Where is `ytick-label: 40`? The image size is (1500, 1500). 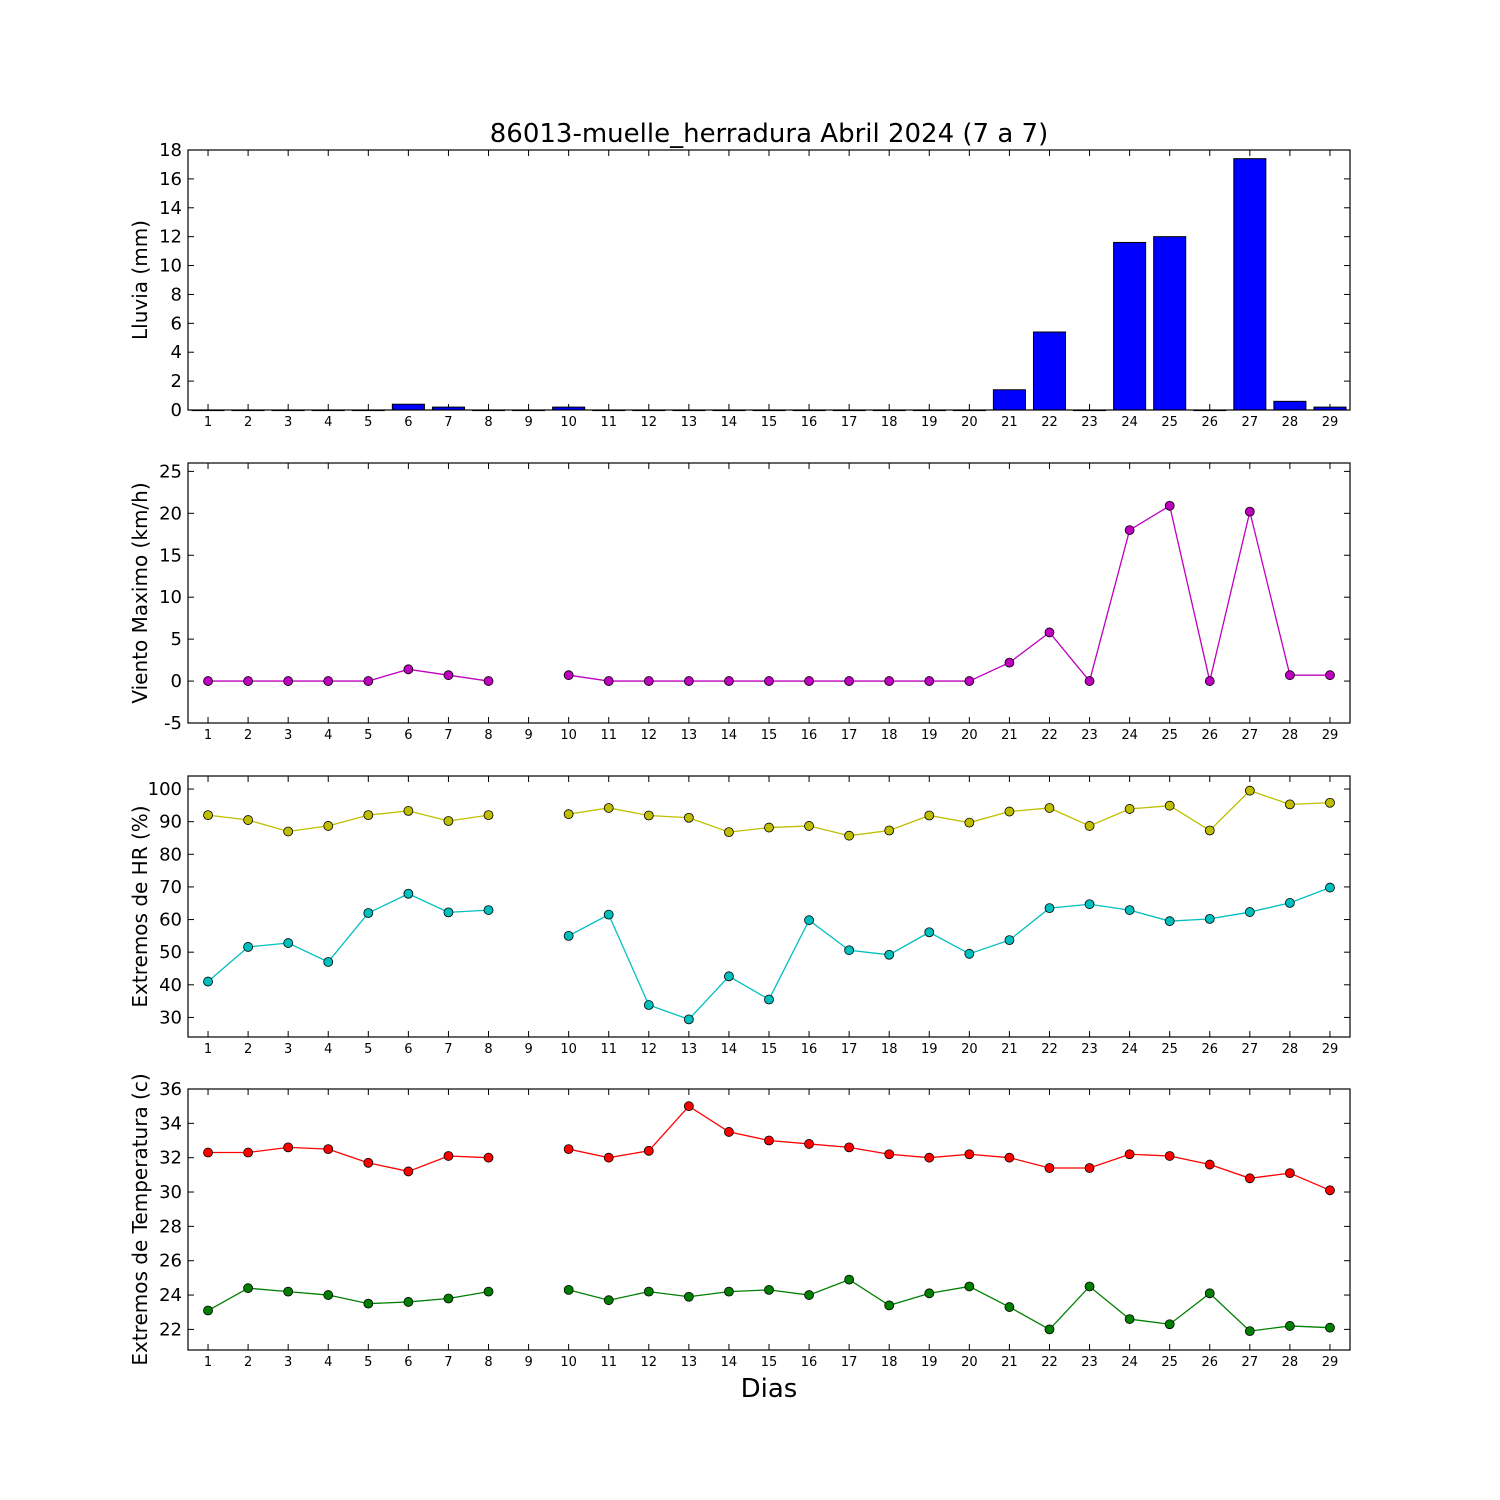 ytick-label: 40 is located at coordinates (170, 985).